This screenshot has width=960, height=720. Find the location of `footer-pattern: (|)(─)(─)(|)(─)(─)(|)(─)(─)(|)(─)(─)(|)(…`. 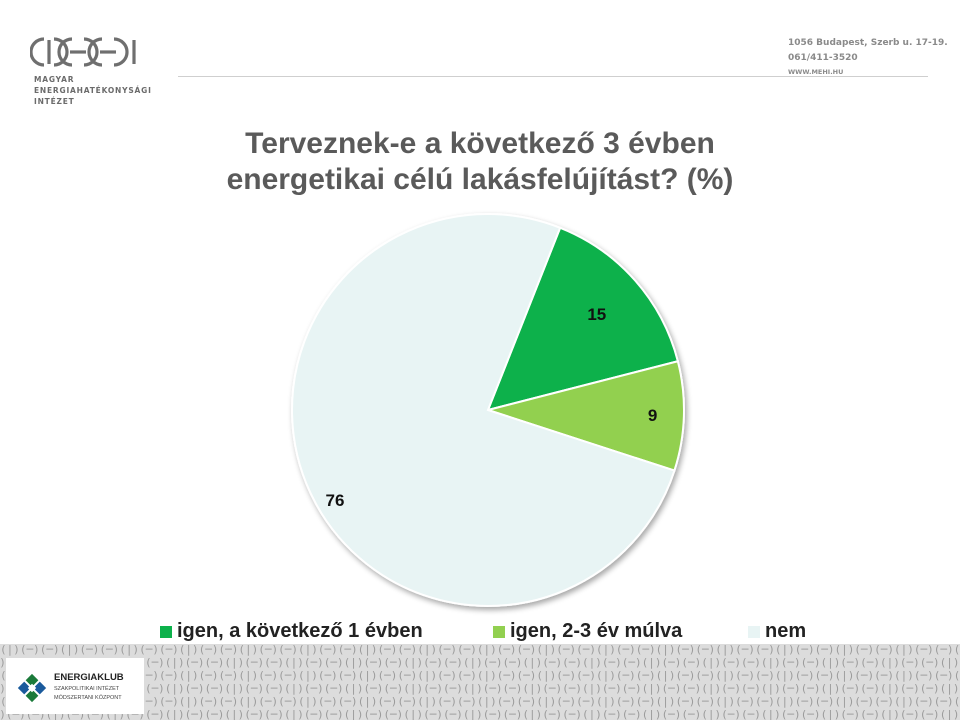

footer-pattern: (|)(─)(─)(|)(─)(─)(|)(─)(─)(|)(─)(─)(|)(… is located at coordinates (480, 682).